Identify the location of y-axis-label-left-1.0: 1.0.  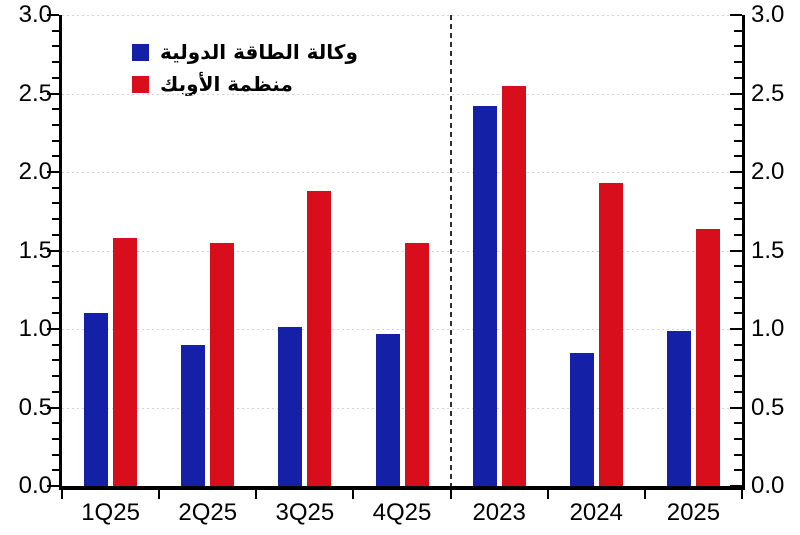
(35, 328).